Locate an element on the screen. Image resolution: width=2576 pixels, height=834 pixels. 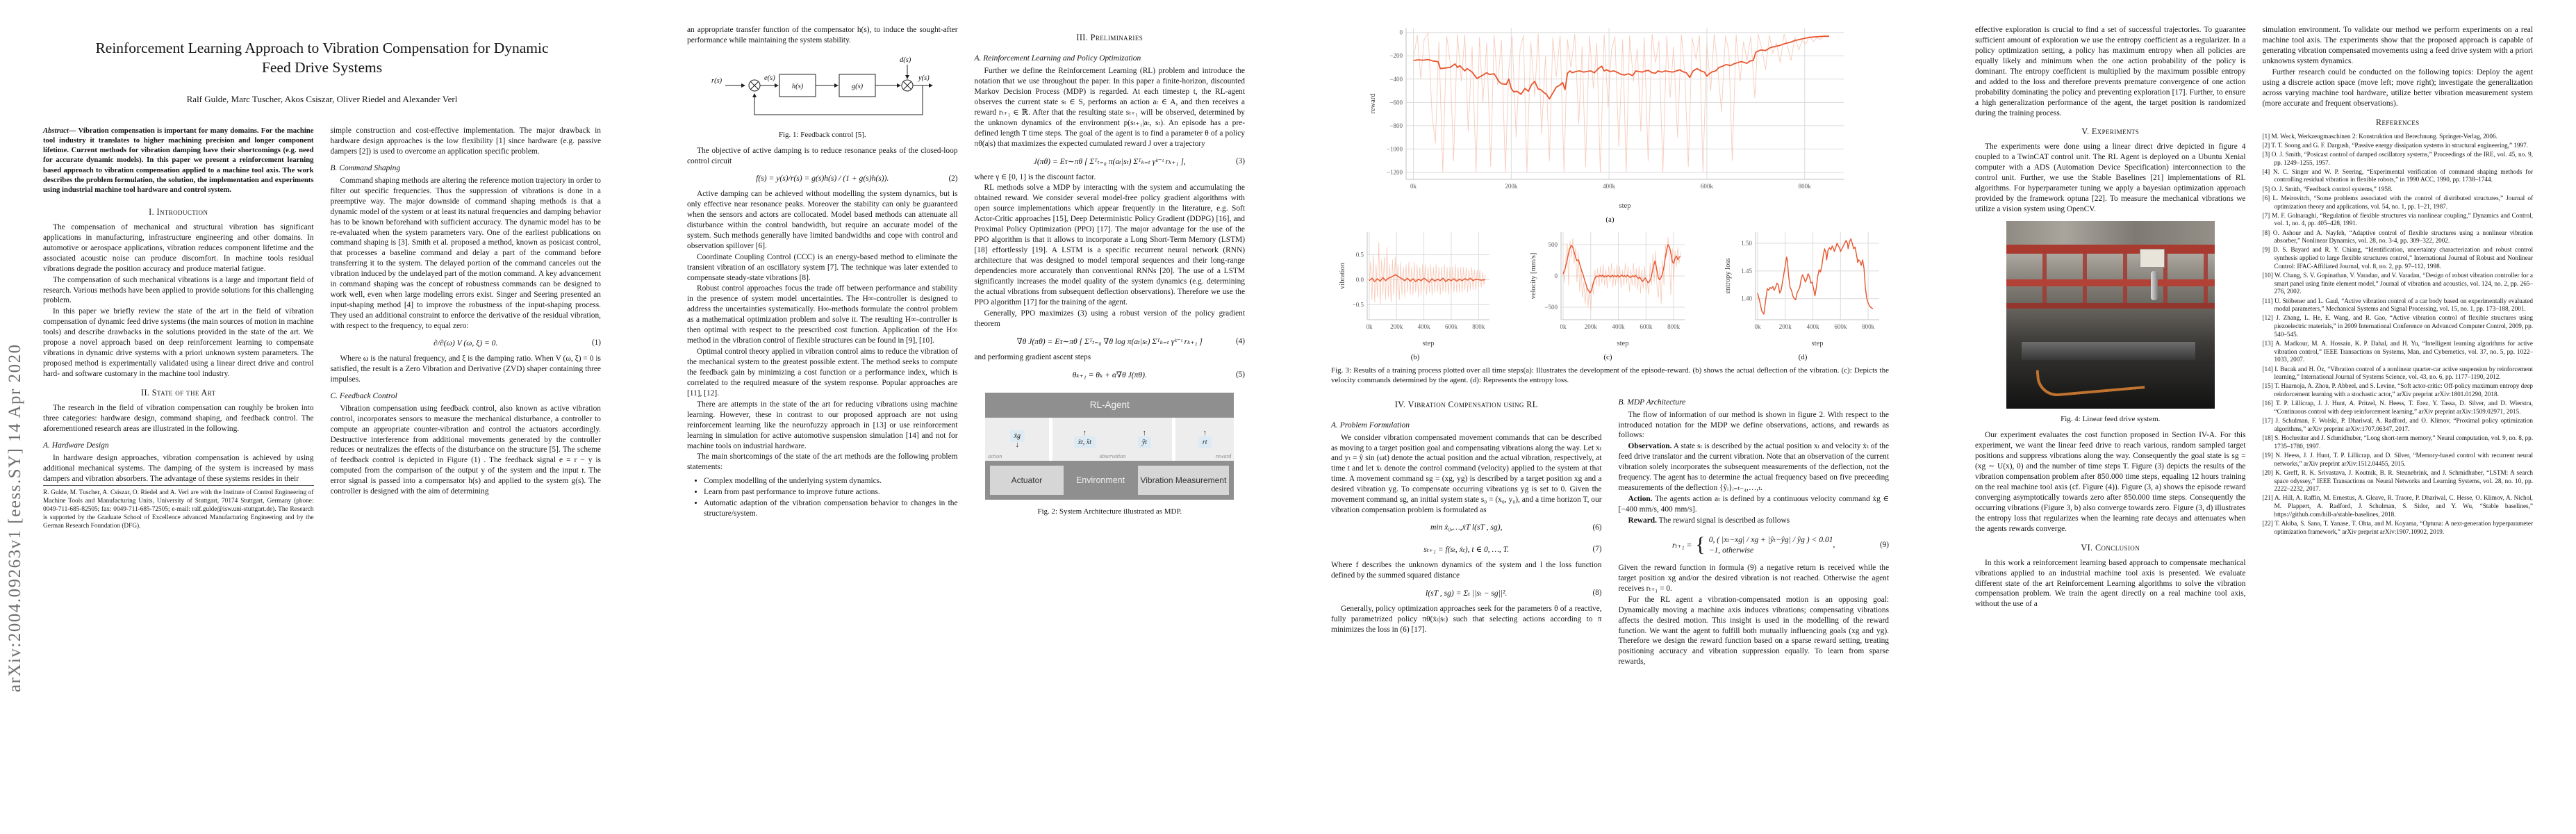
figure-1: r(s) e(s) h(s) g(s) d(s) y(s) is located at coordinates (823, 89).